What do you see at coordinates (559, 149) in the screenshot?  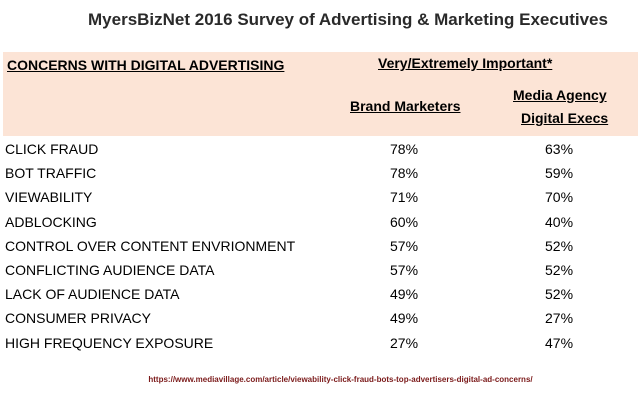 I see `agency-value: 63%` at bounding box center [559, 149].